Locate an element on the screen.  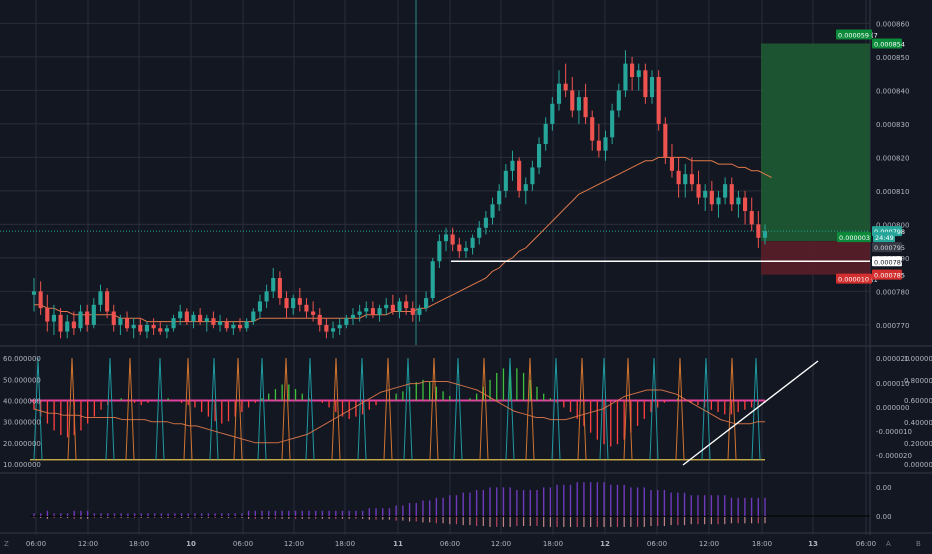
trend-line is located at coordinates (750, 413).